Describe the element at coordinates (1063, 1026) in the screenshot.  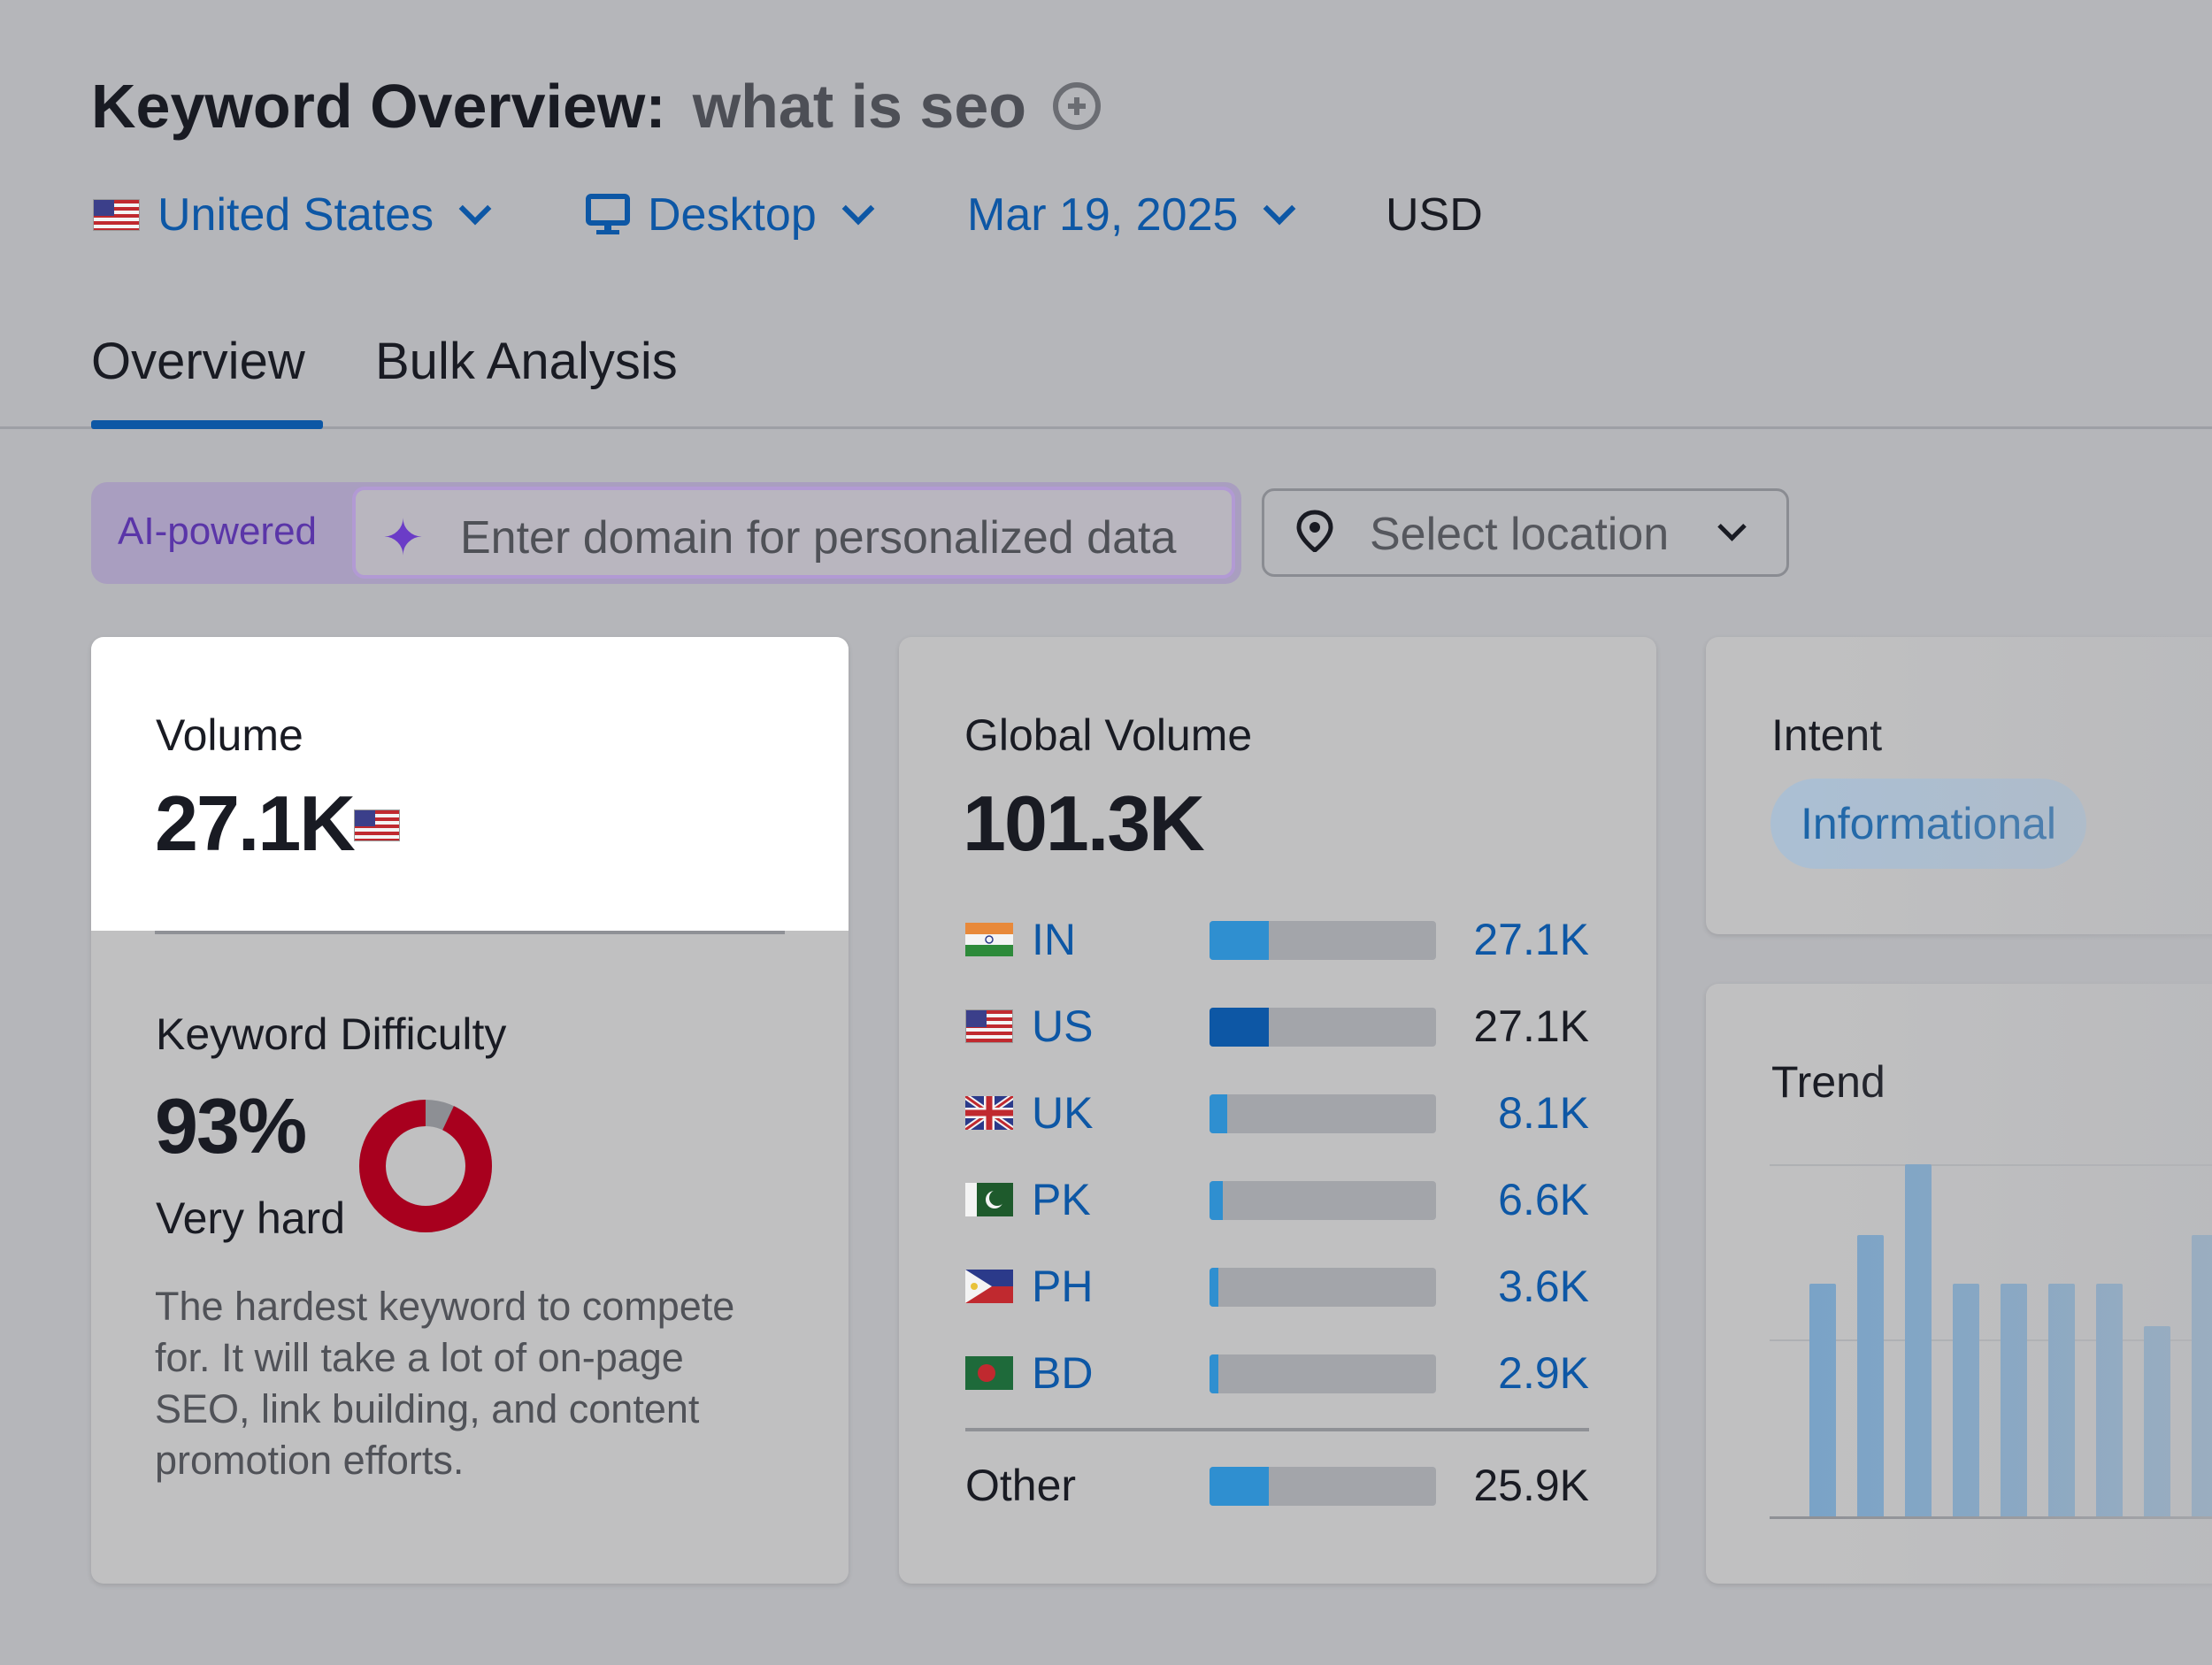
I see `country-code: US` at that location.